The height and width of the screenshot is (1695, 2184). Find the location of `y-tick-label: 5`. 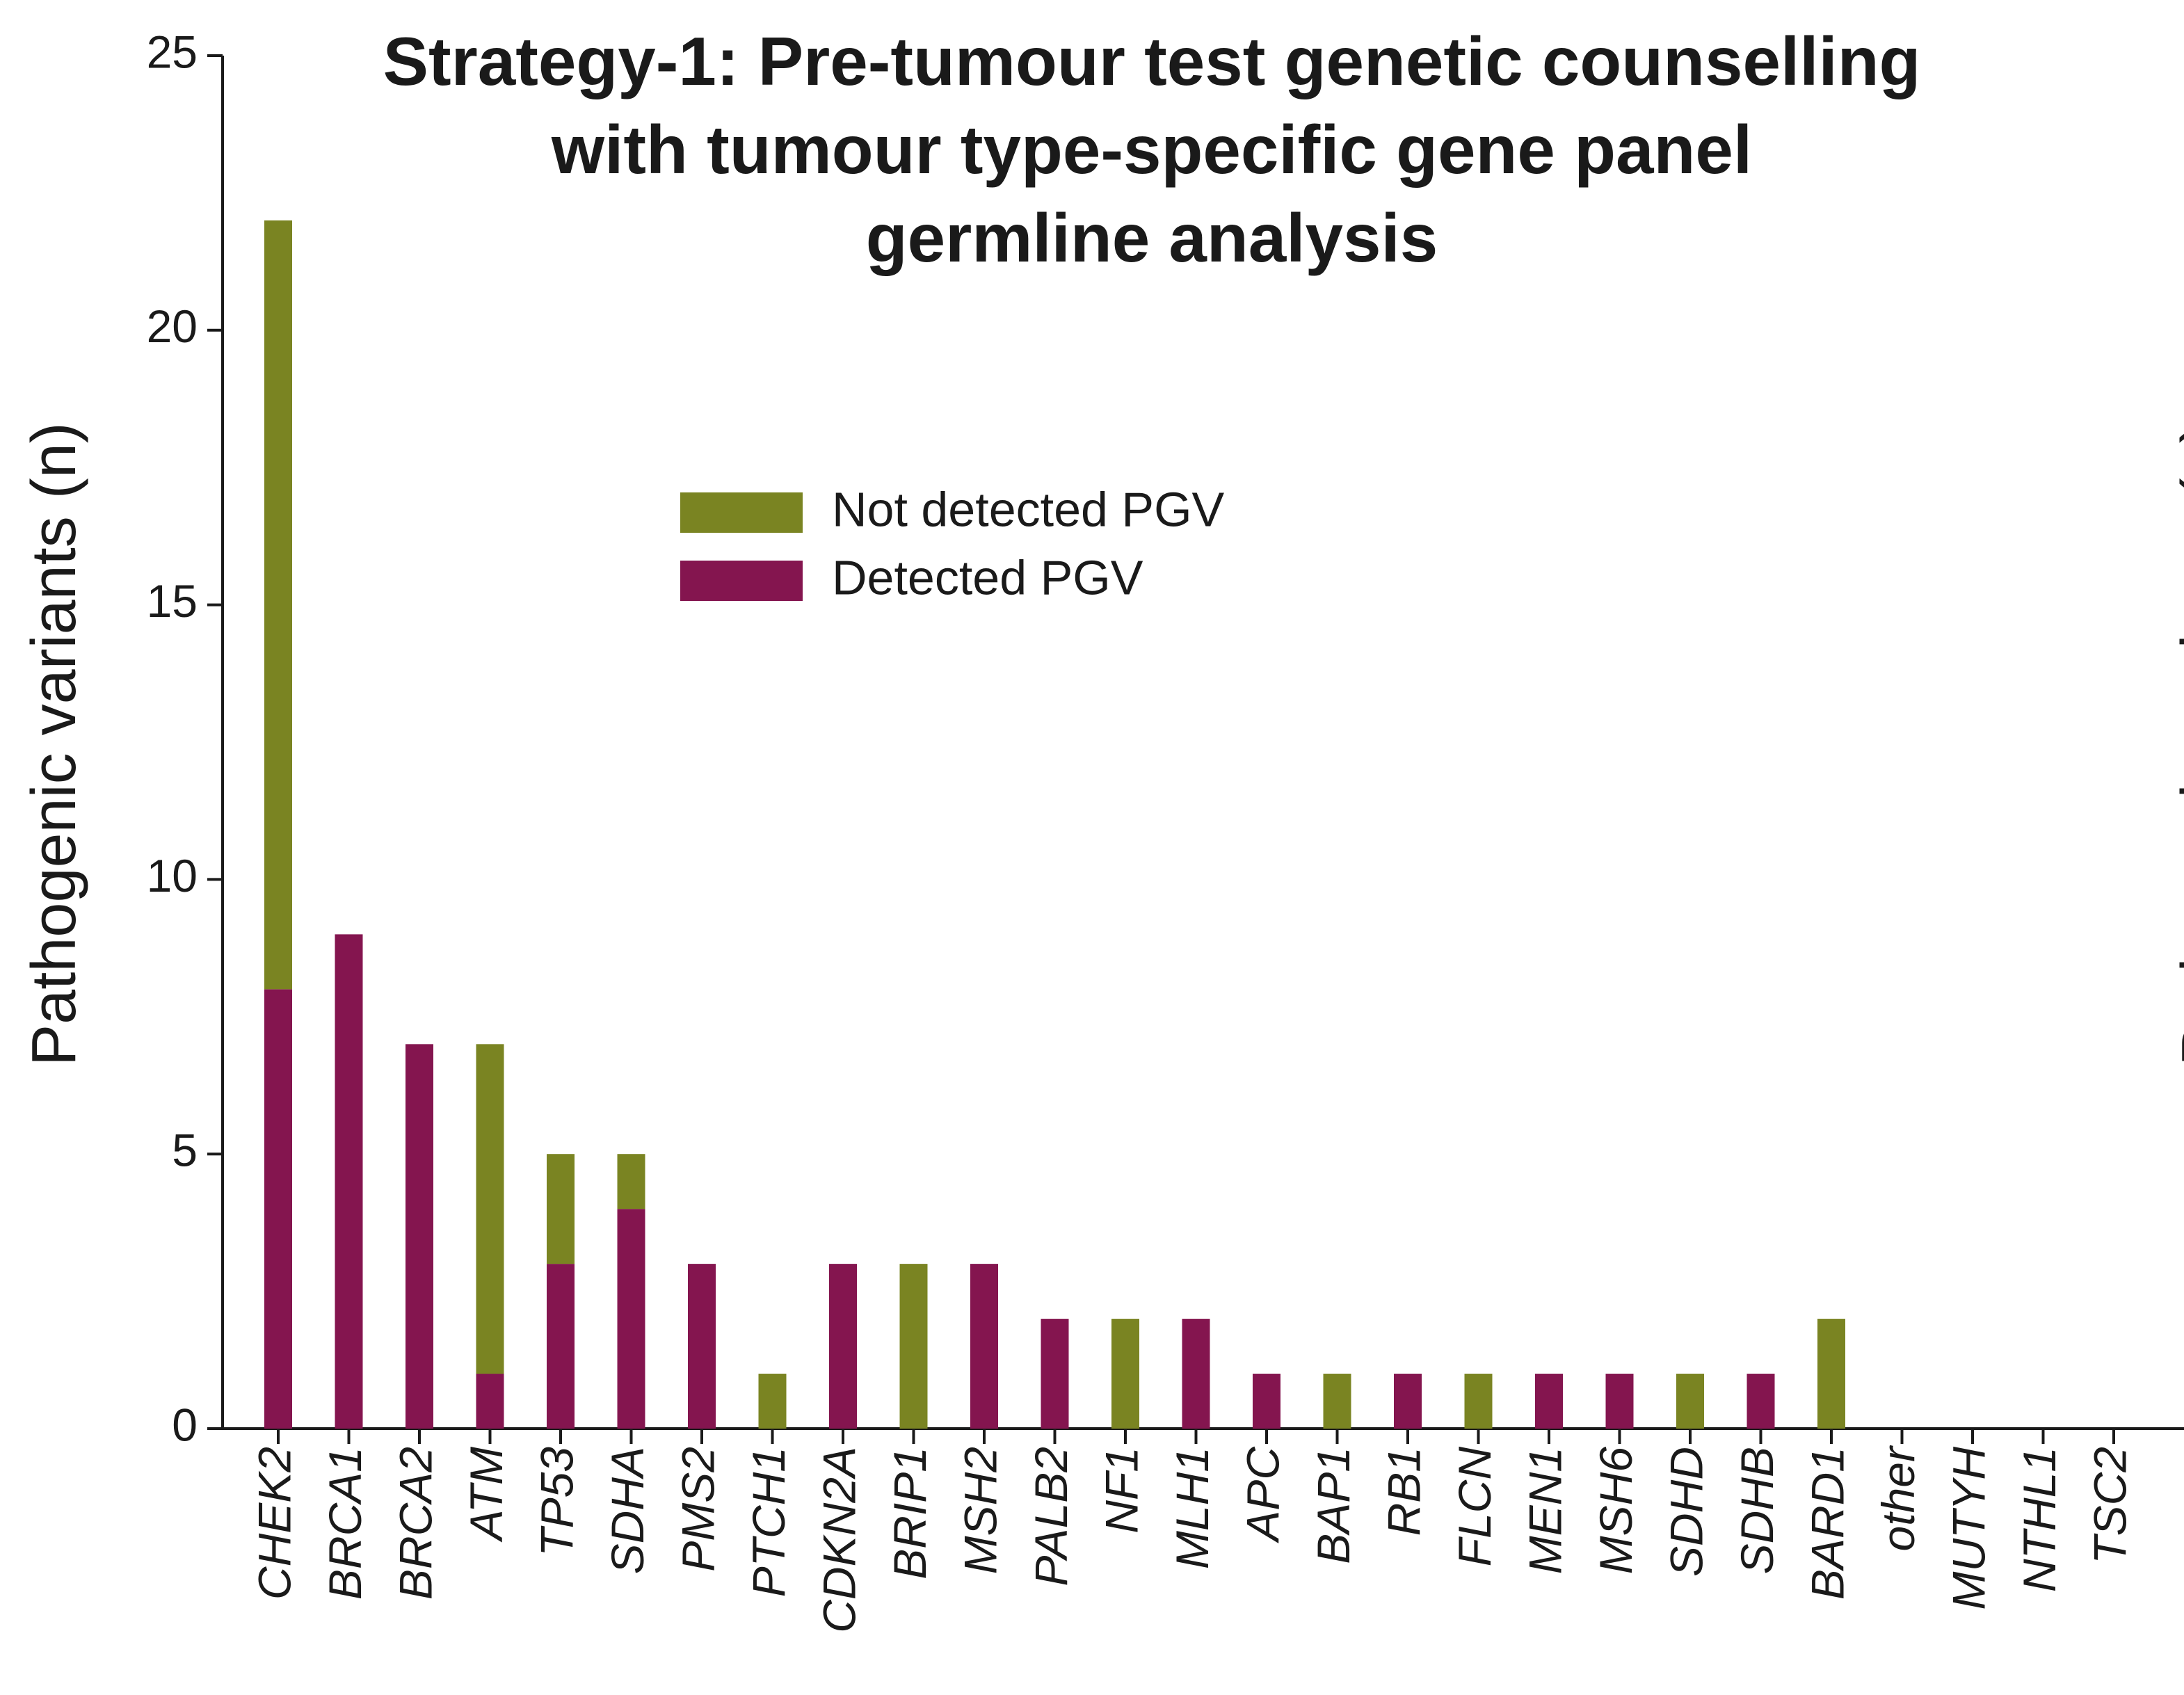

y-tick-label: 5 is located at coordinates (185, 1150).